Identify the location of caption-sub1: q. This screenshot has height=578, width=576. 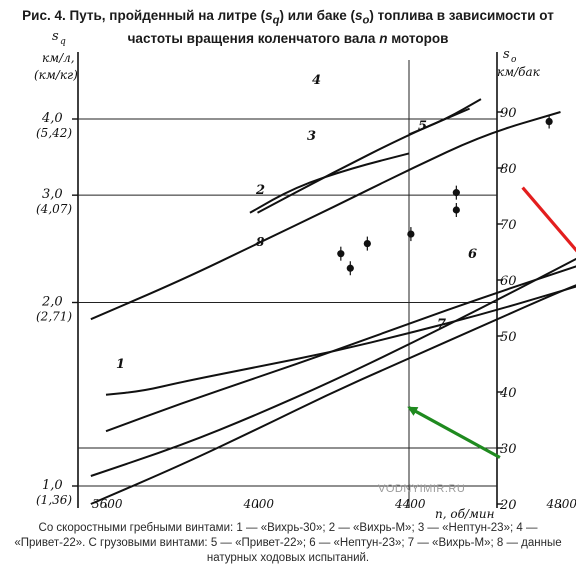
(276, 20).